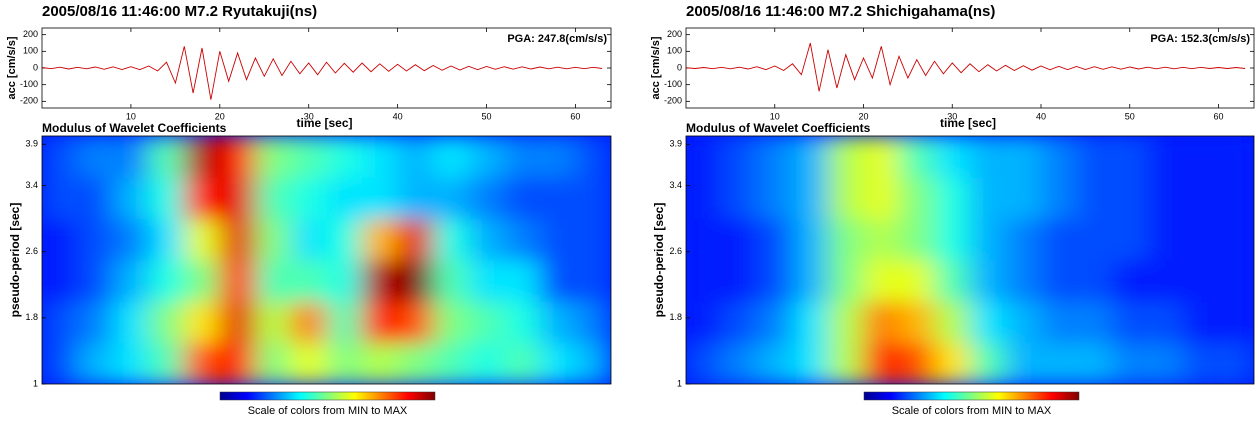 Image resolution: width=1259 pixels, height=421 pixels. I want to click on x-tick-label: 50, so click(1130, 116).